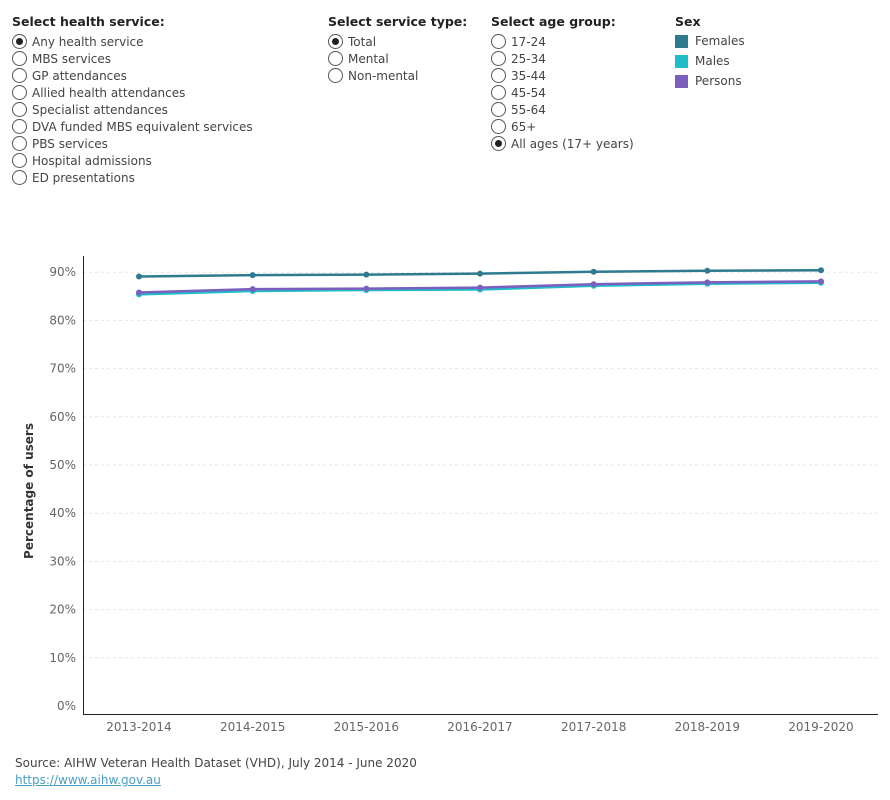  Describe the element at coordinates (62, 417) in the screenshot. I see `y-tick-label: 60%` at that location.